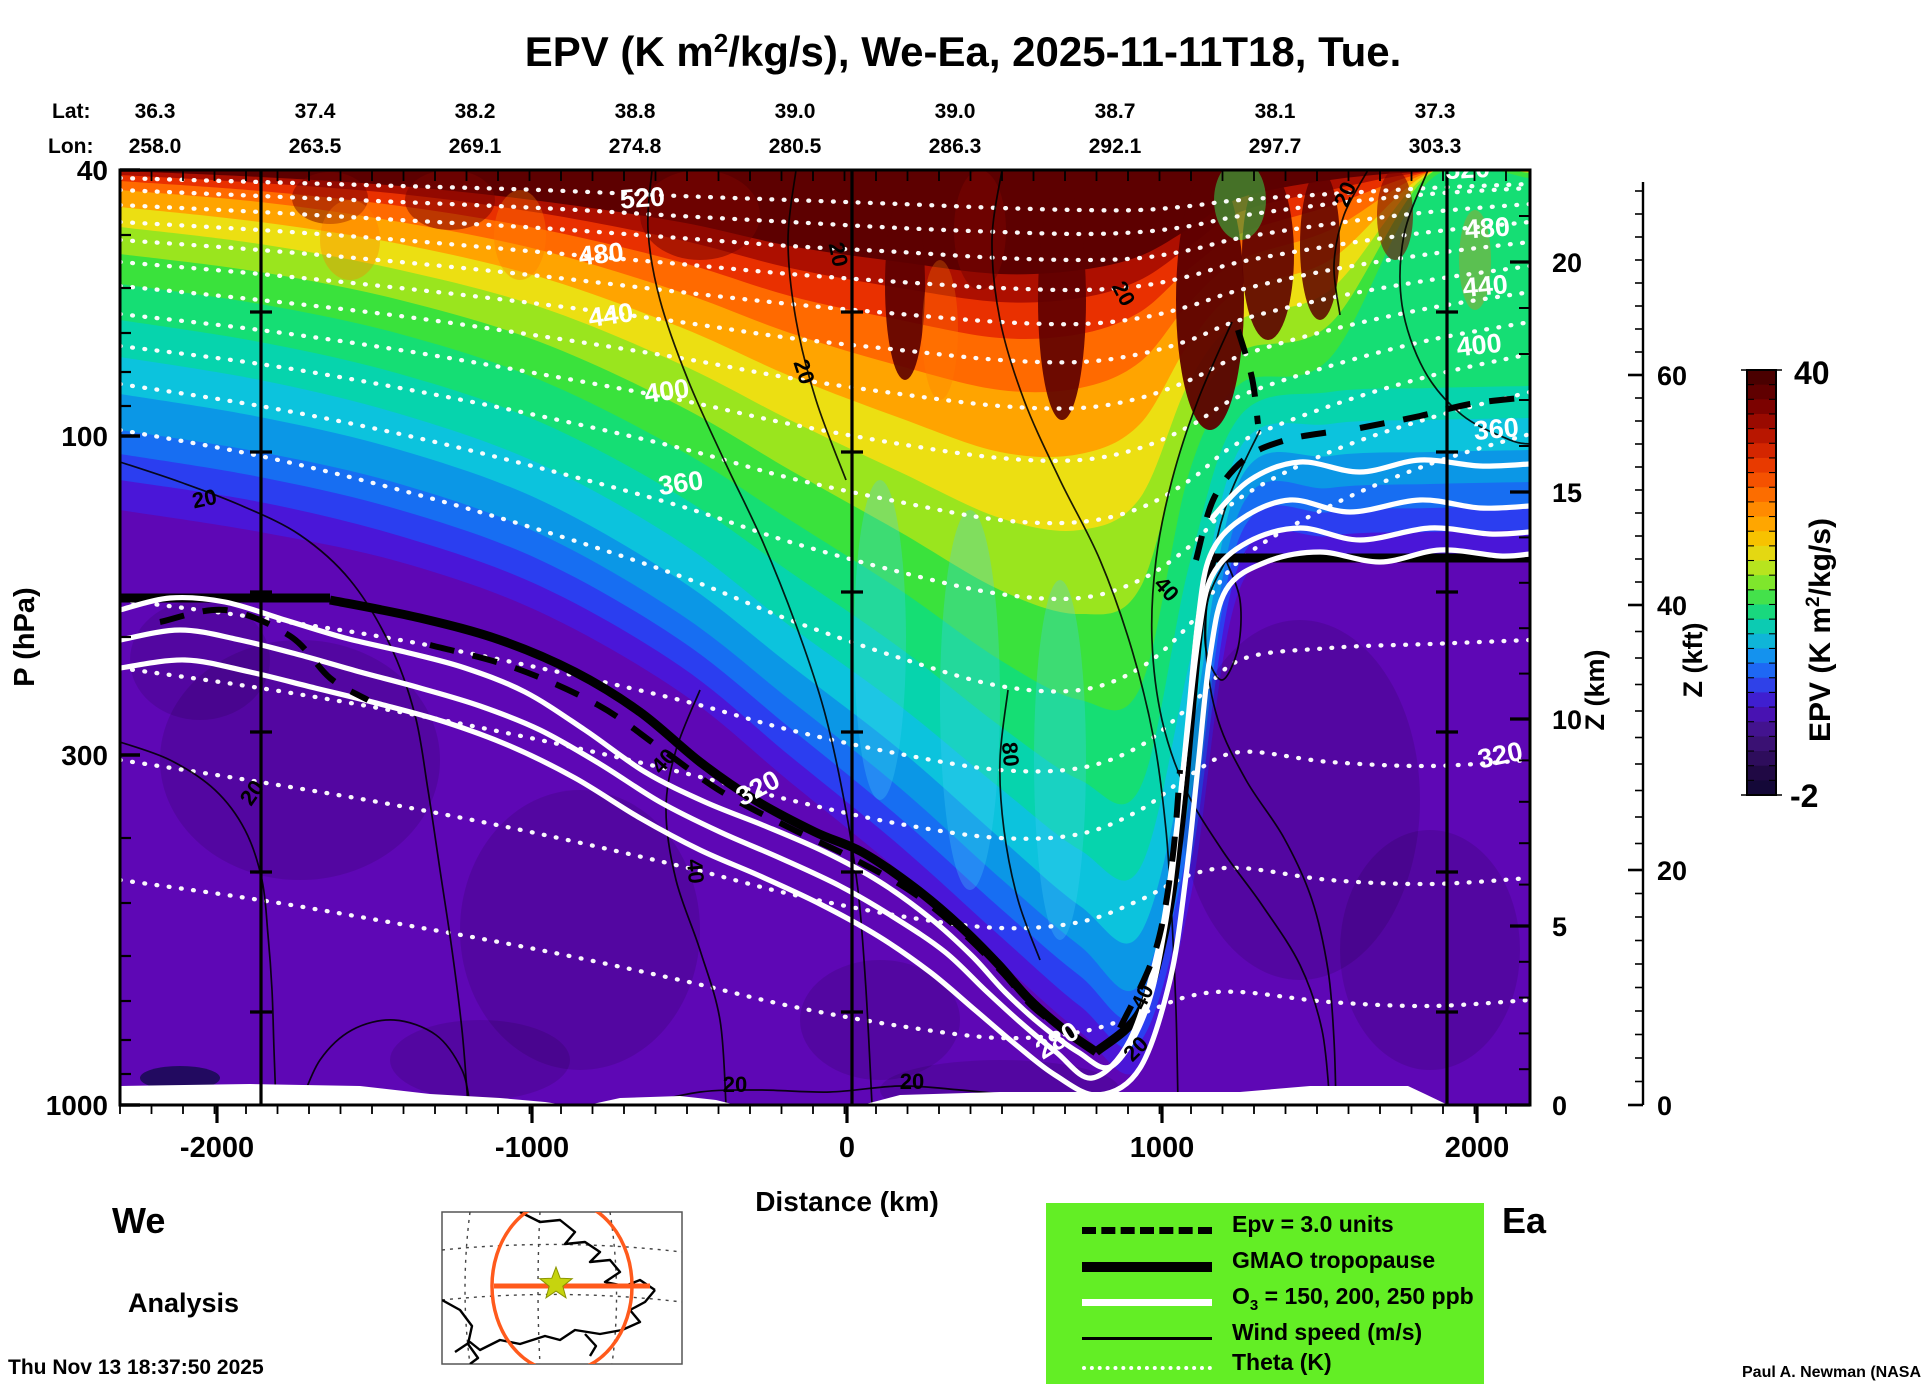  I want to click on ozone-label-post: = 150, 200, 250 ppb, so click(1366, 1296).